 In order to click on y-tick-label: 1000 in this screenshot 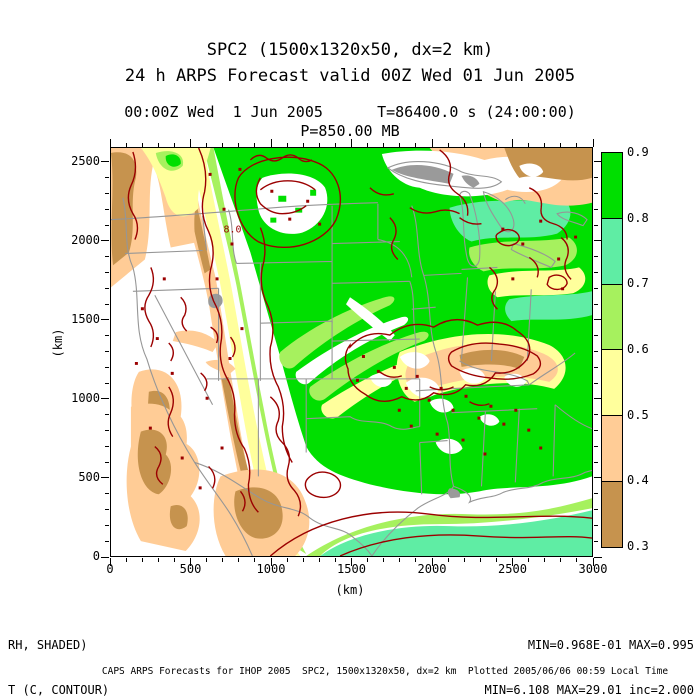, I will do `click(85, 397)`.